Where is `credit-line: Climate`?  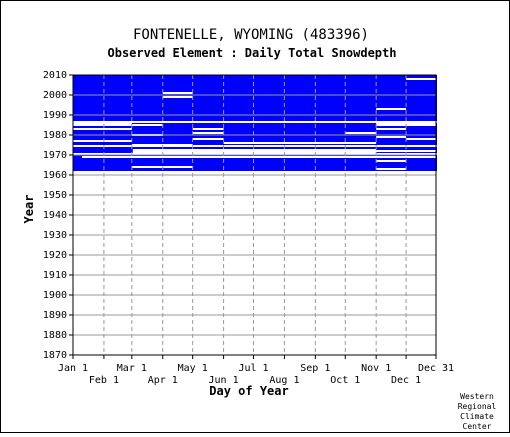 credit-line: Climate is located at coordinates (477, 416).